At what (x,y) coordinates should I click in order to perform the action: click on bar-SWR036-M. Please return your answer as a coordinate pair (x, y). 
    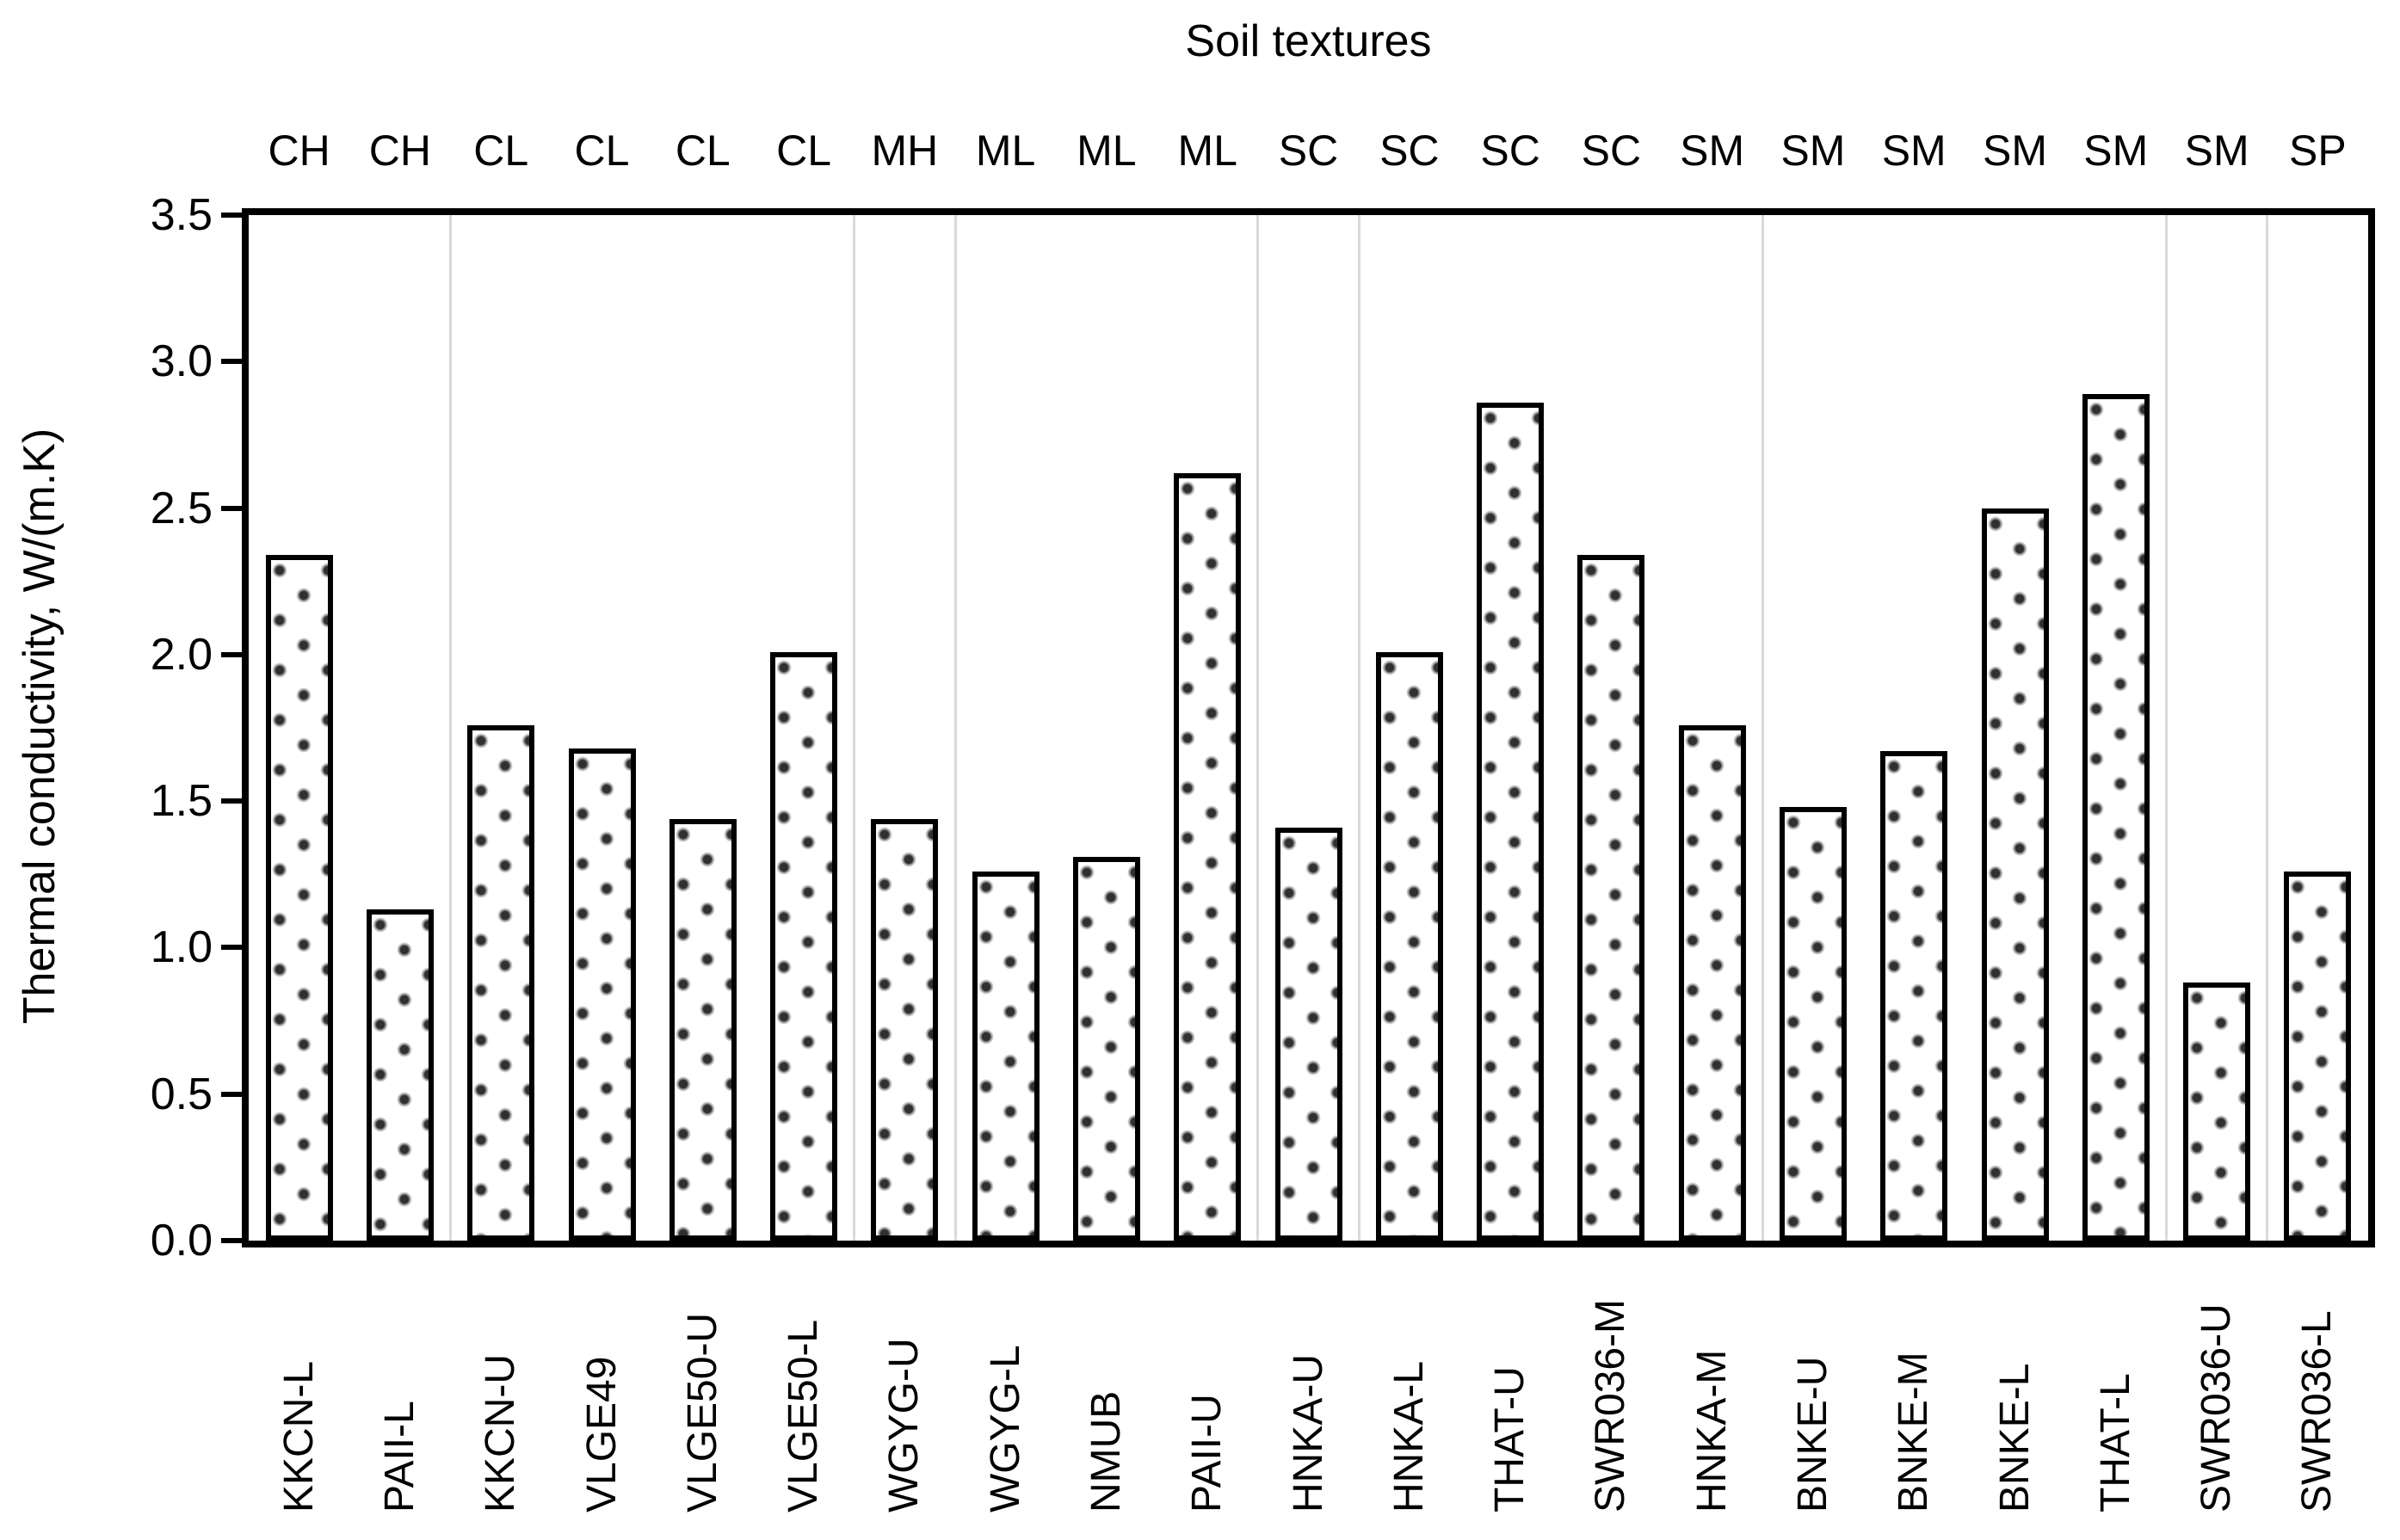
    Looking at the image, I should click on (1611, 898).